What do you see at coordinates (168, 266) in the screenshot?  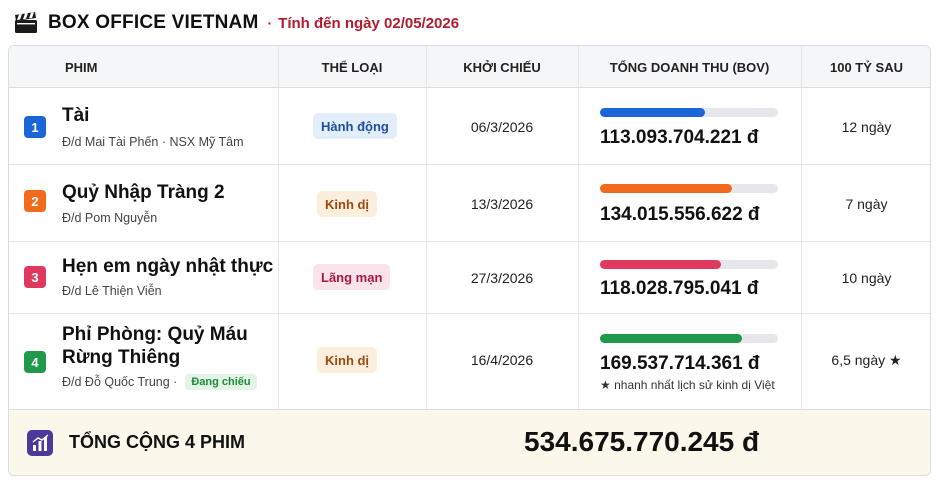 I see `film-title: Hẹn em ngày nhật thực` at bounding box center [168, 266].